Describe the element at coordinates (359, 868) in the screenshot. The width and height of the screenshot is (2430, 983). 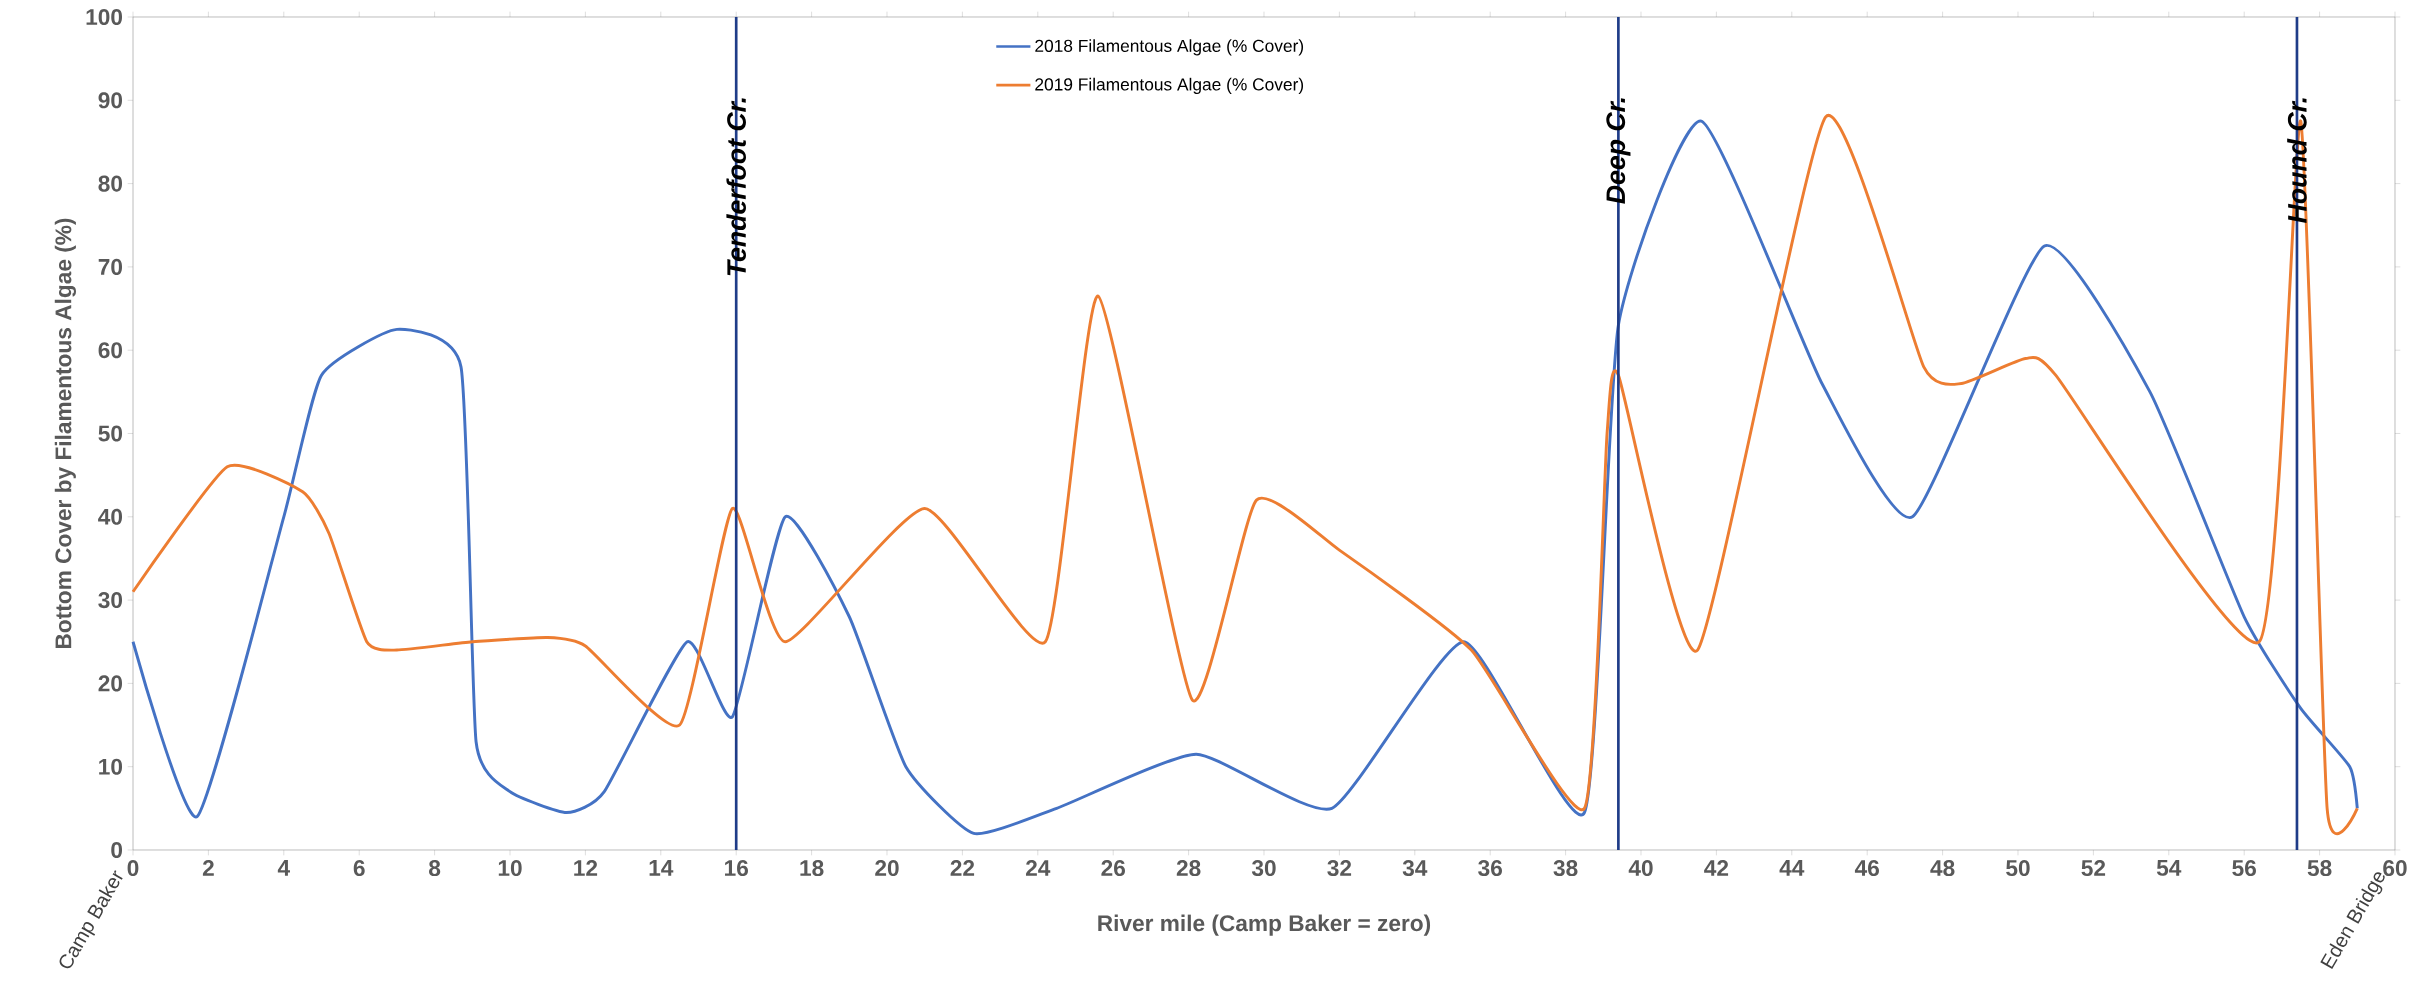
I see `x-tick-label: 6` at that location.